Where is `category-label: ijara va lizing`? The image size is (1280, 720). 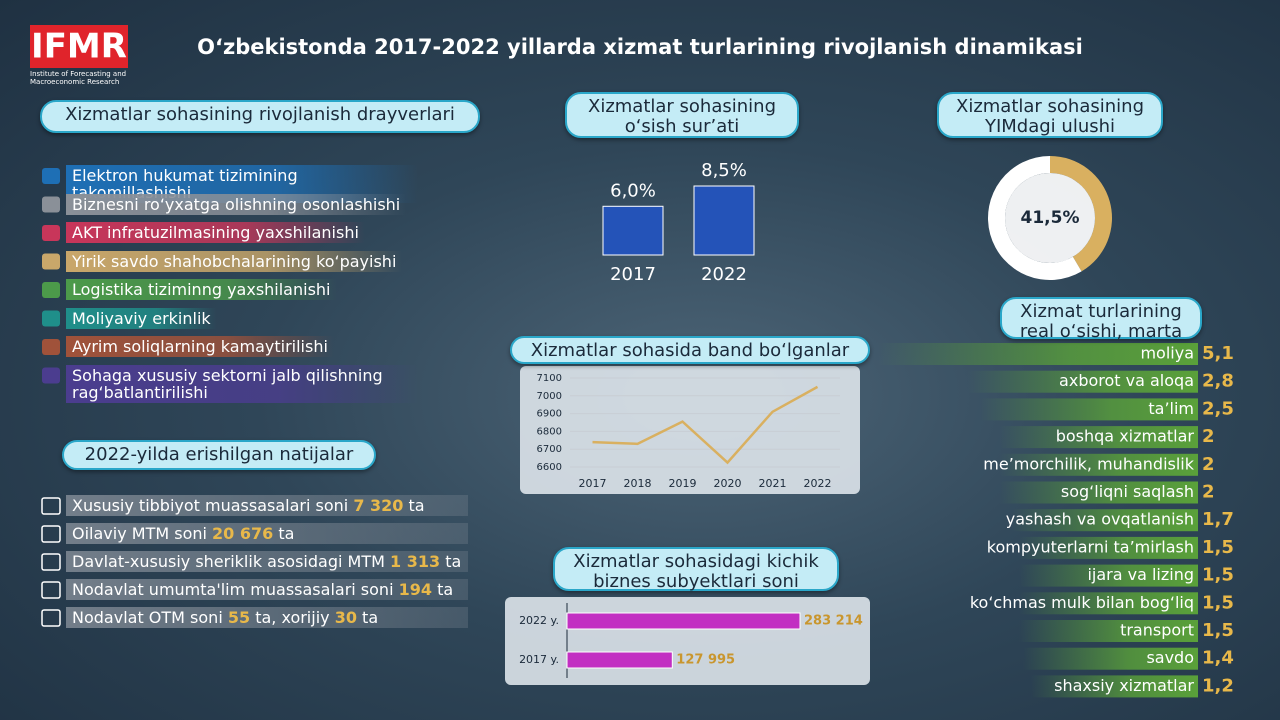
category-label: ijara va lizing is located at coordinates (1140, 574).